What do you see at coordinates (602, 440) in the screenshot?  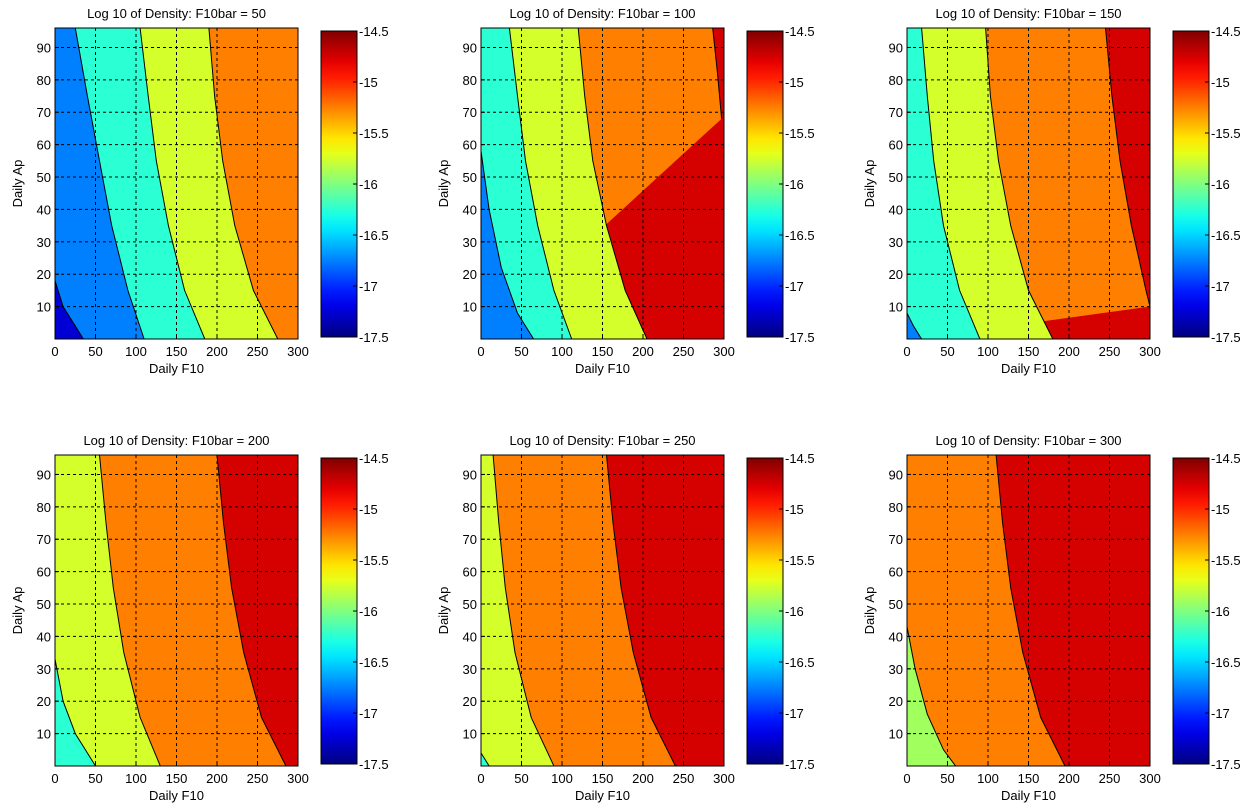 I see `chart-title: Log 10 of Density: F10bar = 250` at bounding box center [602, 440].